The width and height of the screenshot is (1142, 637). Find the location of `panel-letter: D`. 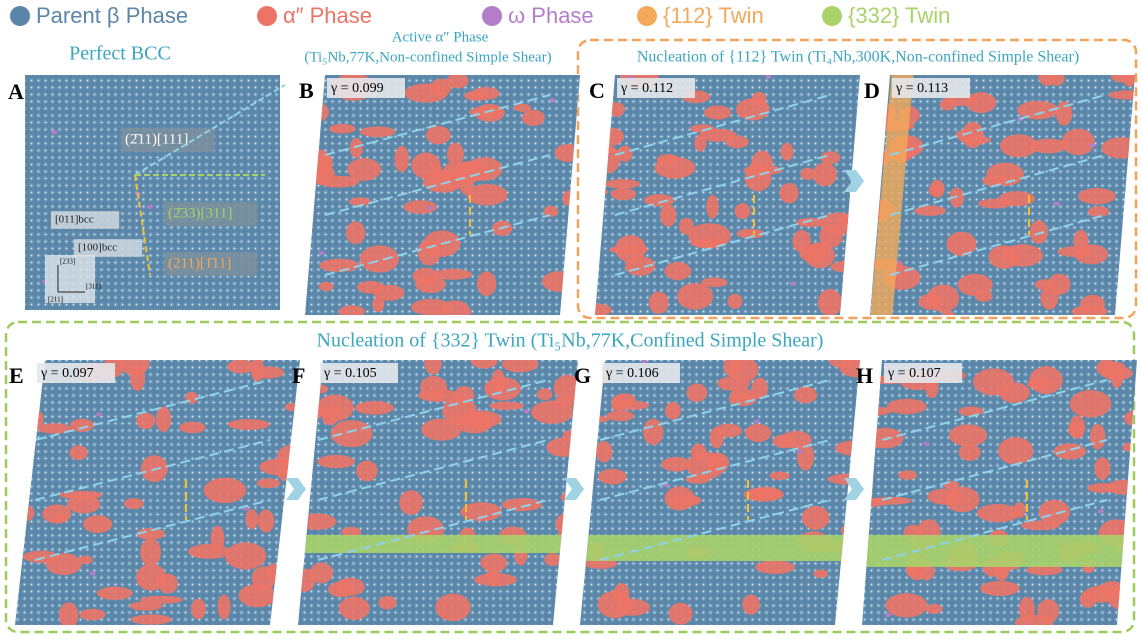

panel-letter: D is located at coordinates (872, 90).